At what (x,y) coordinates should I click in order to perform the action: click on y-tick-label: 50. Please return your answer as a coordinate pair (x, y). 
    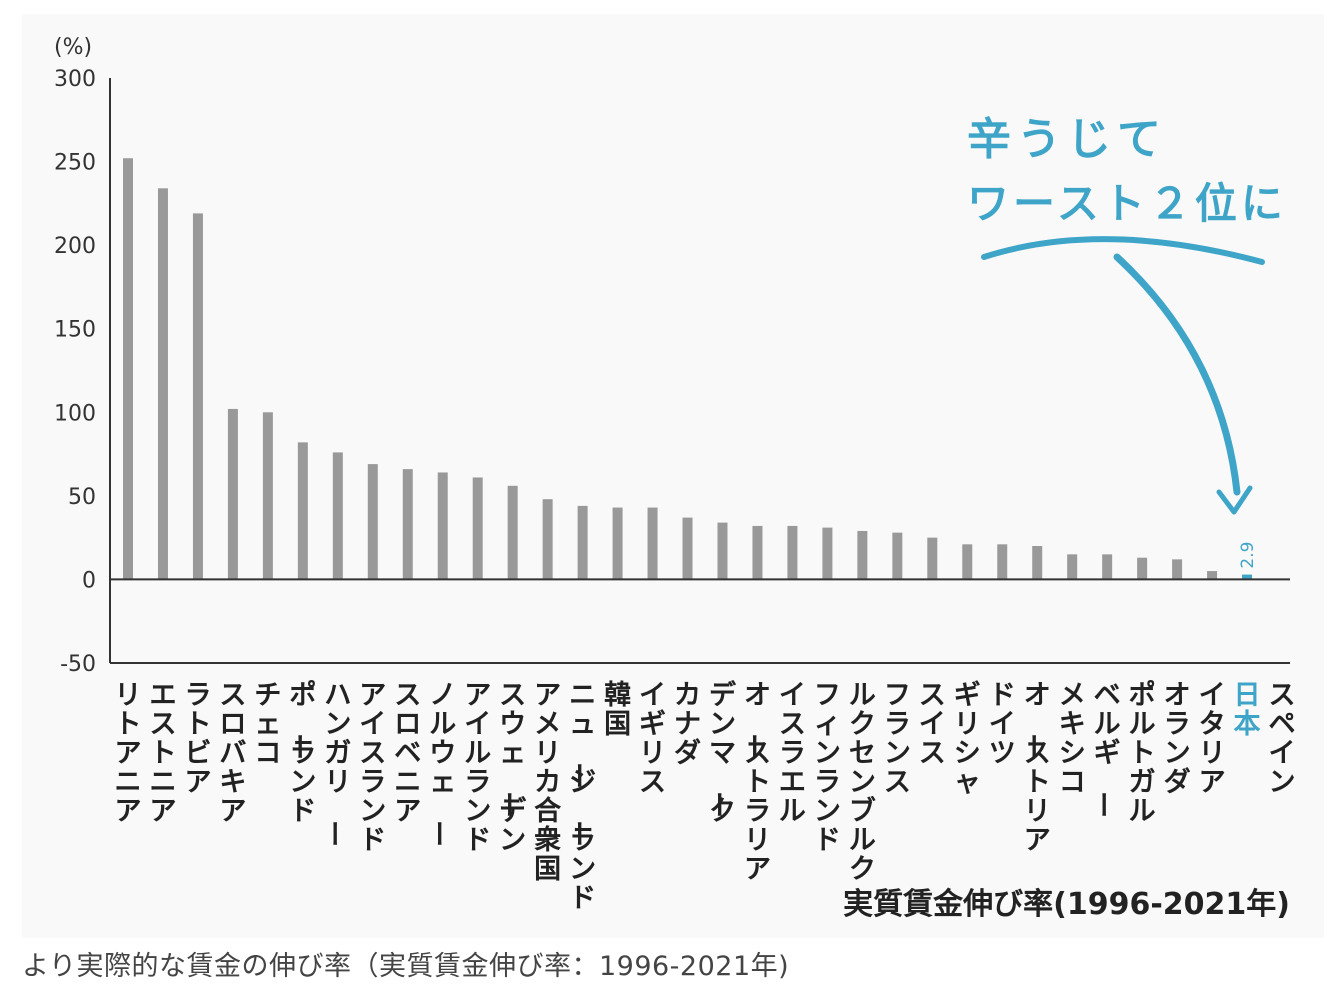
    Looking at the image, I should click on (82, 497).